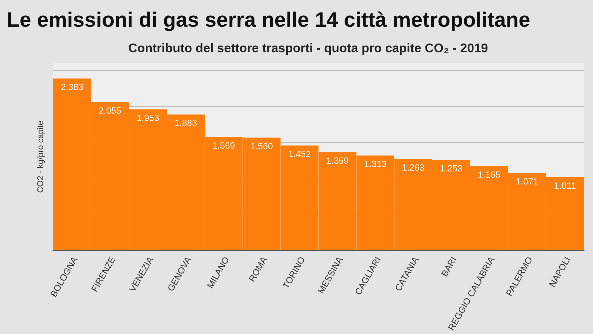 The width and height of the screenshot is (593, 334). Describe the element at coordinates (375, 164) in the screenshot. I see `data-label: 1.313` at that location.